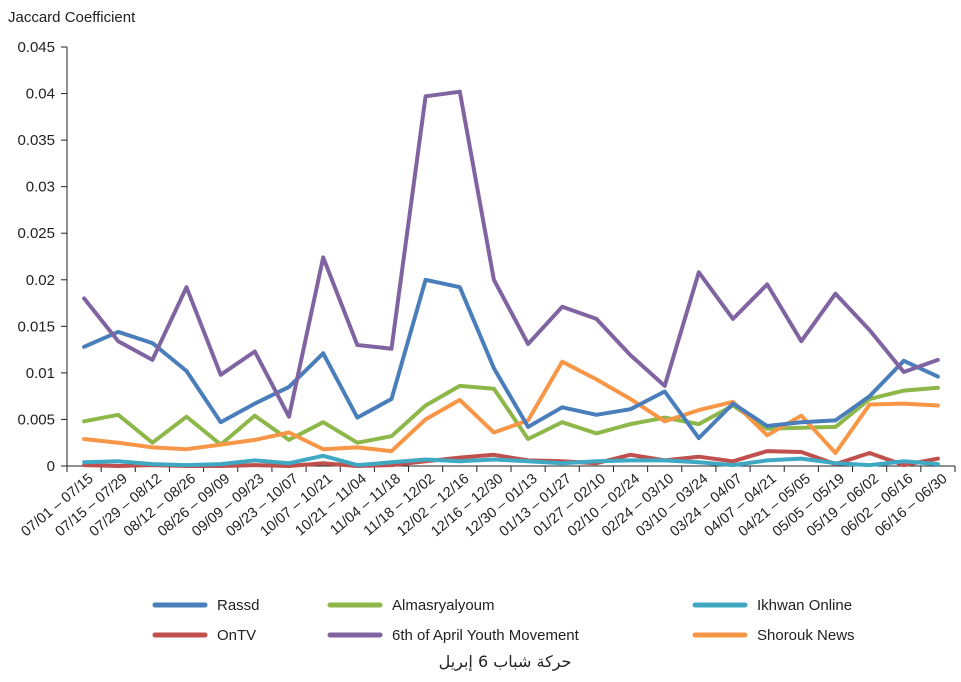 This screenshot has height=682, width=961. I want to click on y-tick-label: 0.04, so click(40, 94).